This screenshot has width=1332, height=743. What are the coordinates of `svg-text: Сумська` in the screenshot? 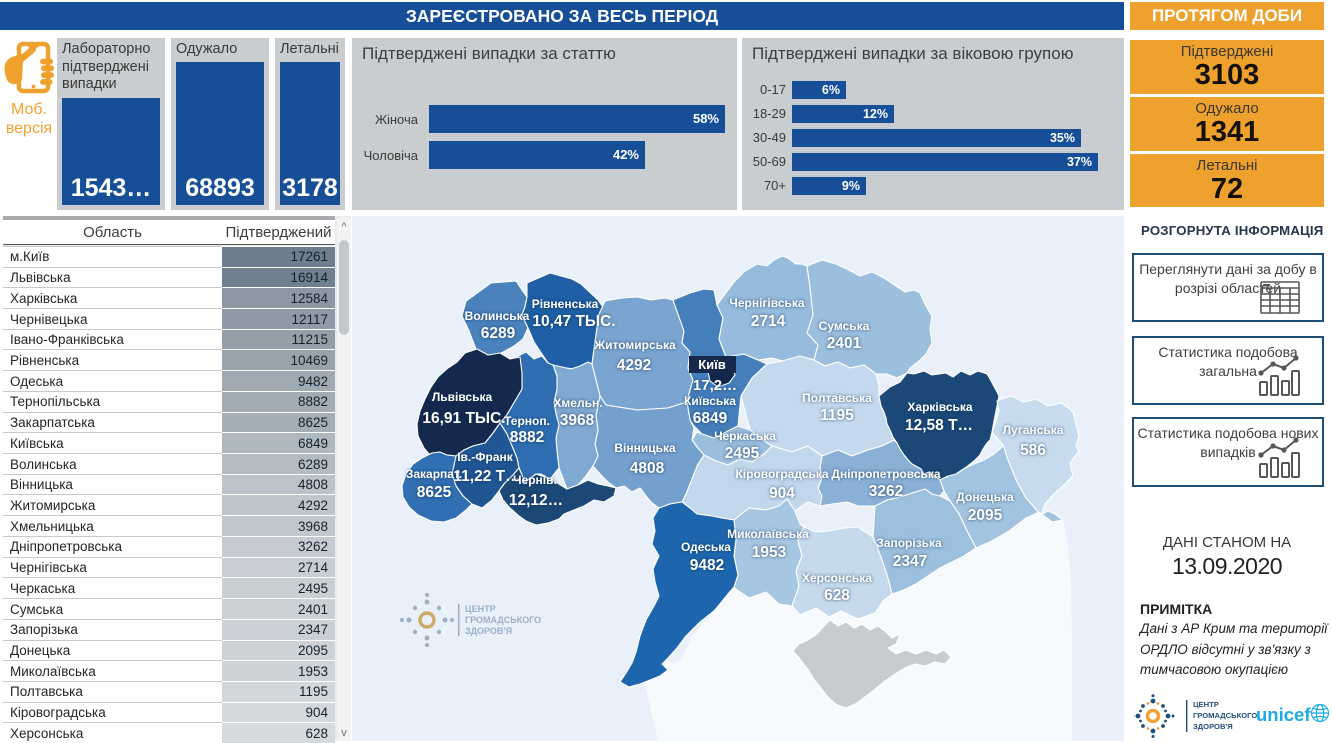 It's located at (844, 326).